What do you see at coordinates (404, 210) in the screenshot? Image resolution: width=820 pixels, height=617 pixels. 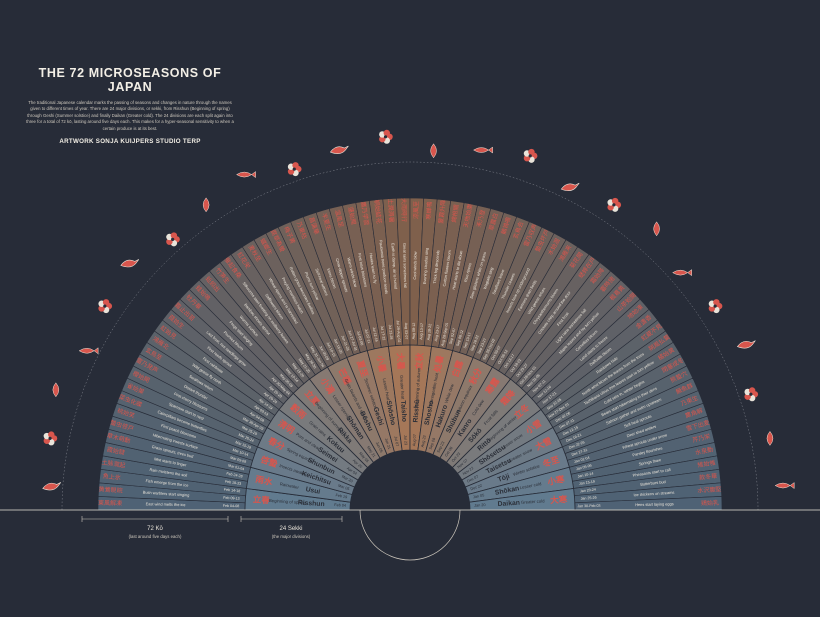 I see `ko-kanji: 大雨時行` at bounding box center [404, 210].